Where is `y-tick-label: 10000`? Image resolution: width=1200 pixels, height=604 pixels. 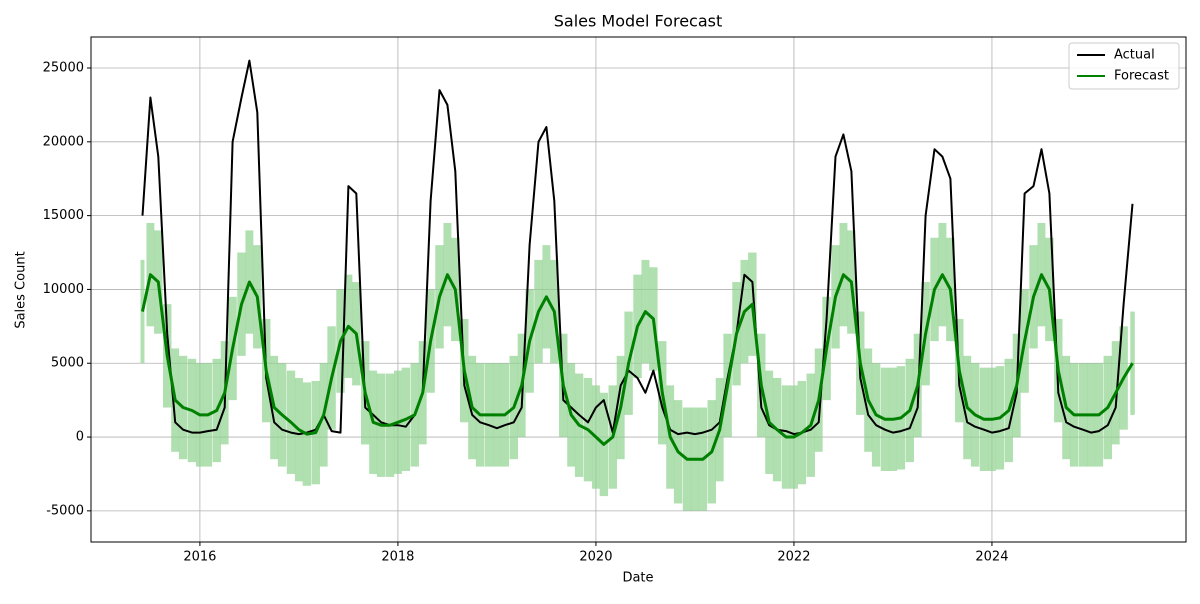
y-tick-label: 10000 is located at coordinates (63, 289).